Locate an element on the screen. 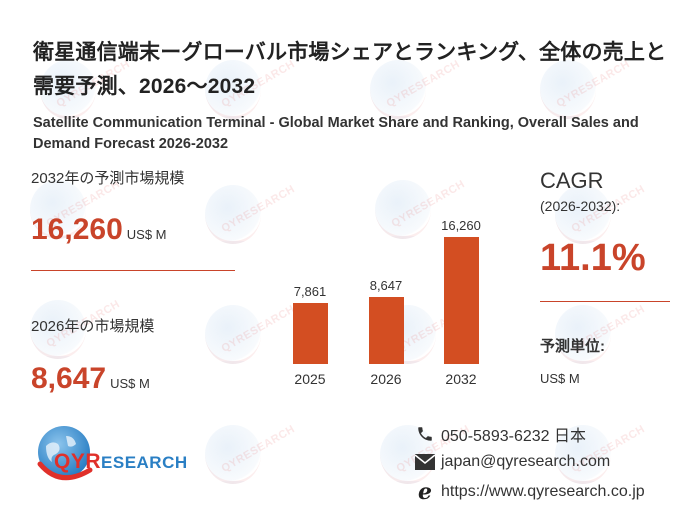 The height and width of the screenshot is (524, 700). current-value: 8,647 is located at coordinates (69, 378).